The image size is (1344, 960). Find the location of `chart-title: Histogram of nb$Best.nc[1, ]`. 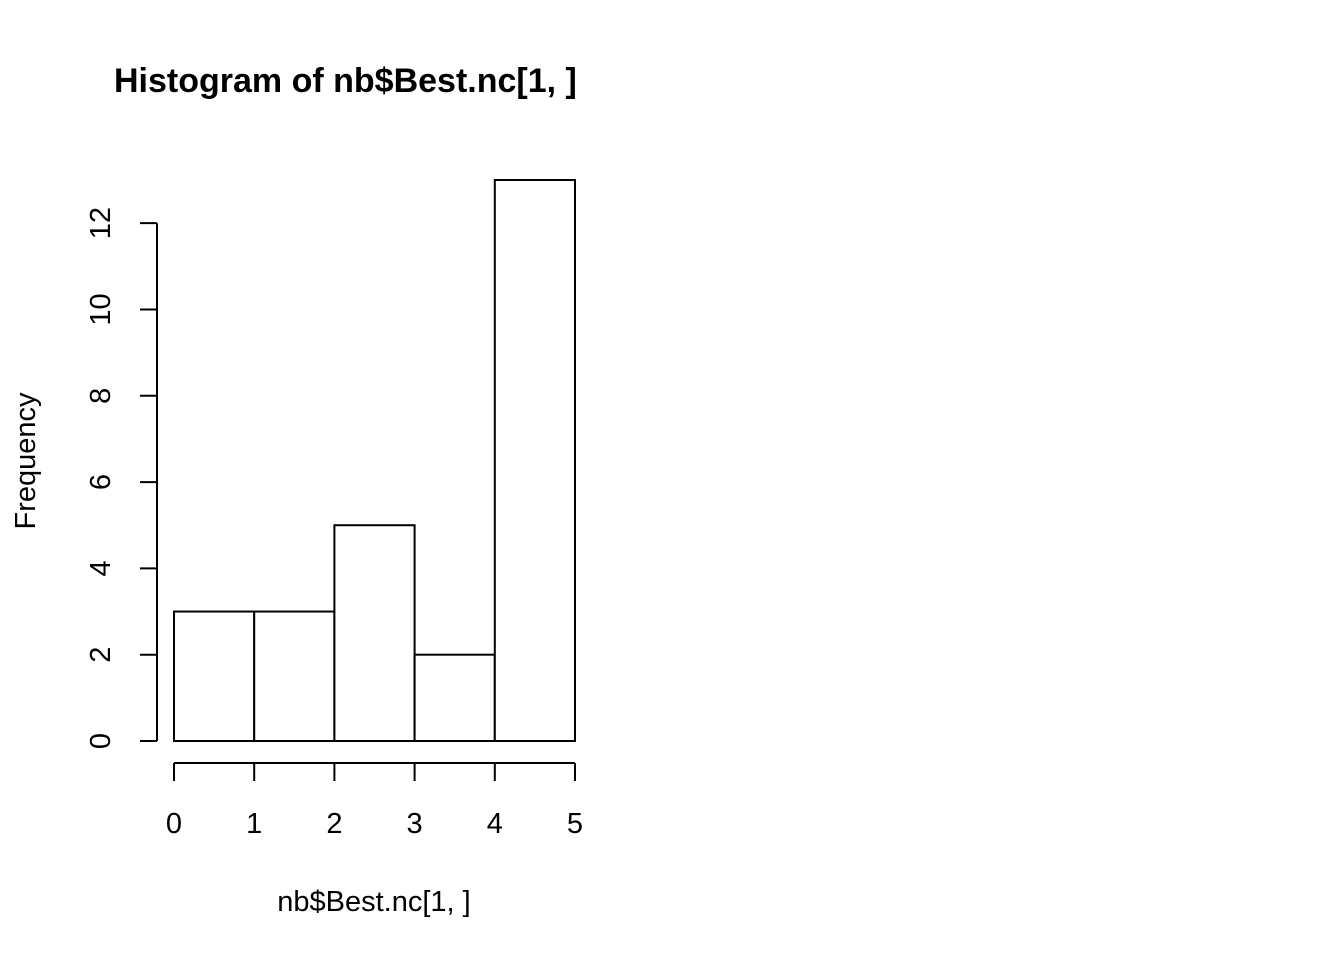

chart-title: Histogram of nb$Best.nc[1, ] is located at coordinates (345, 81).